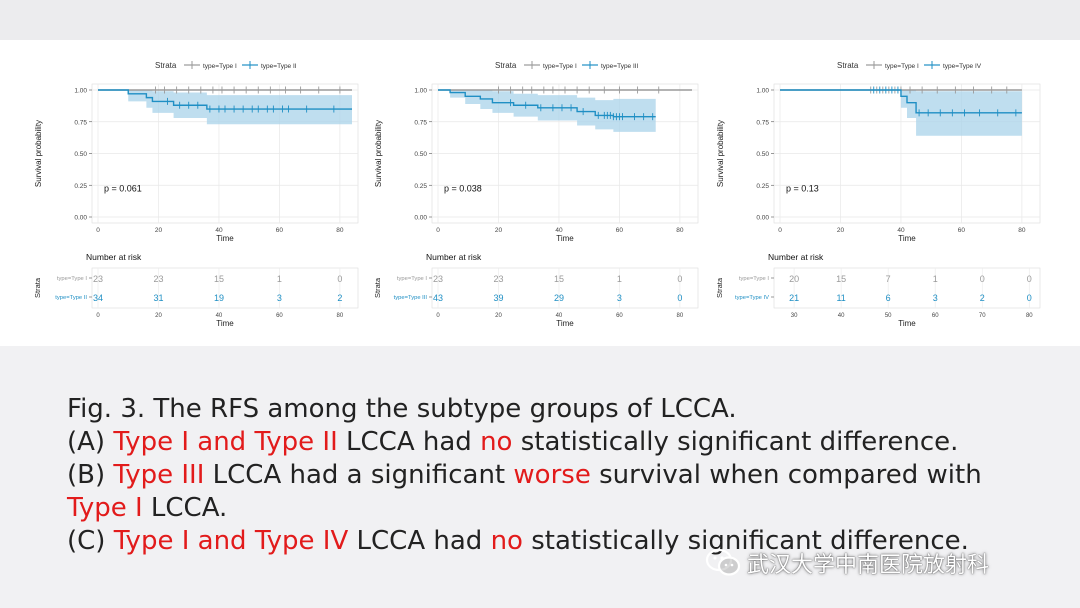 The height and width of the screenshot is (608, 1080). What do you see at coordinates (226, 65) in the screenshot?
I see `legend: Strata type=Type I type=Type II` at bounding box center [226, 65].